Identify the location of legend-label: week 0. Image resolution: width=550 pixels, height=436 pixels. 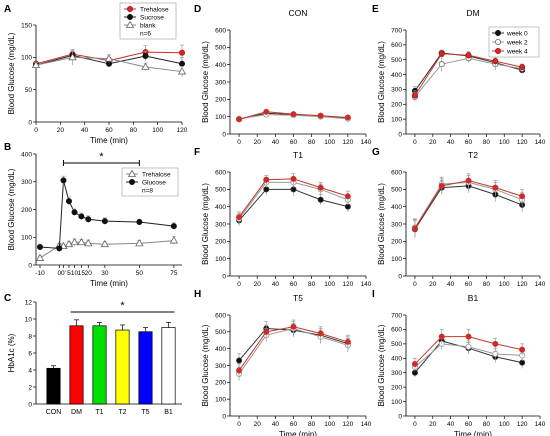
(517, 34).